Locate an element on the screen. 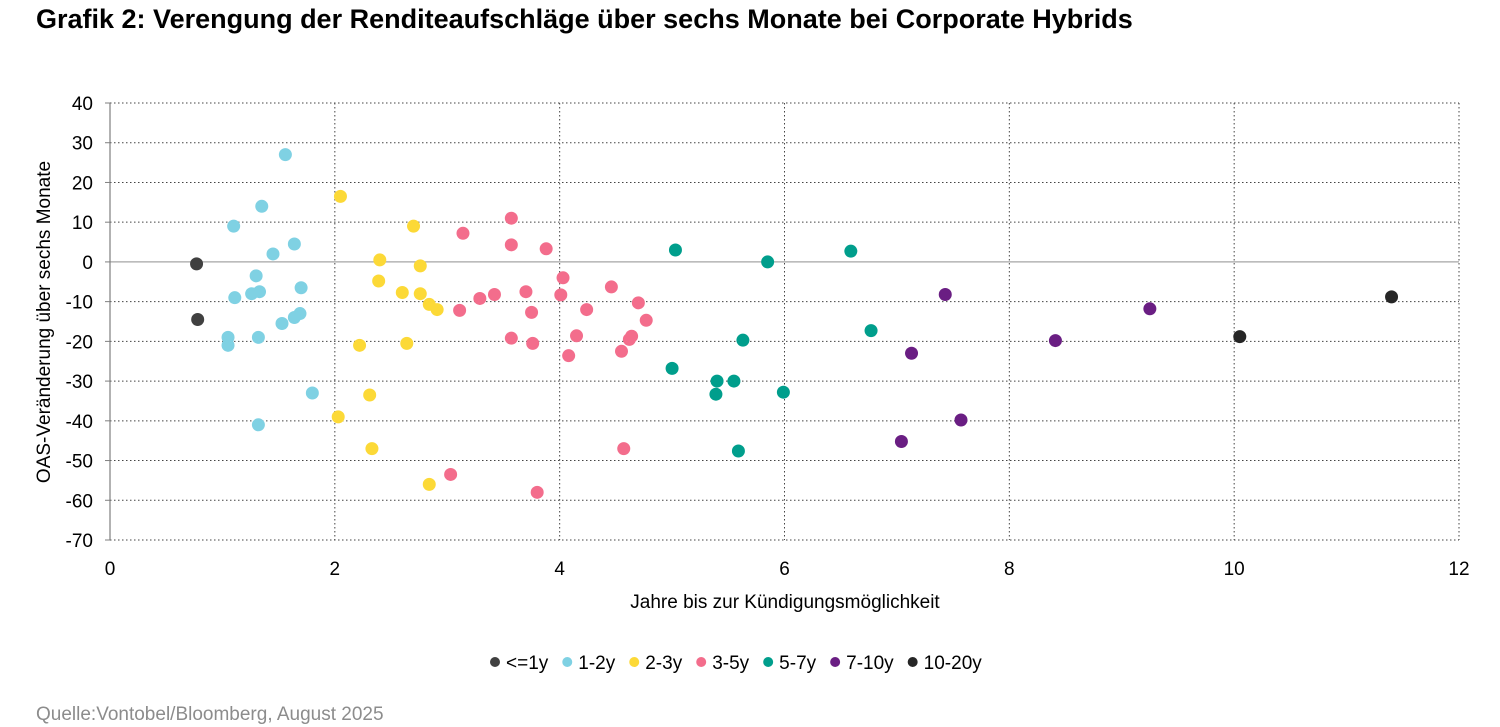 Image resolution: width=1500 pixels, height=727 pixels. y-tick-label: 40 is located at coordinates (82, 104).